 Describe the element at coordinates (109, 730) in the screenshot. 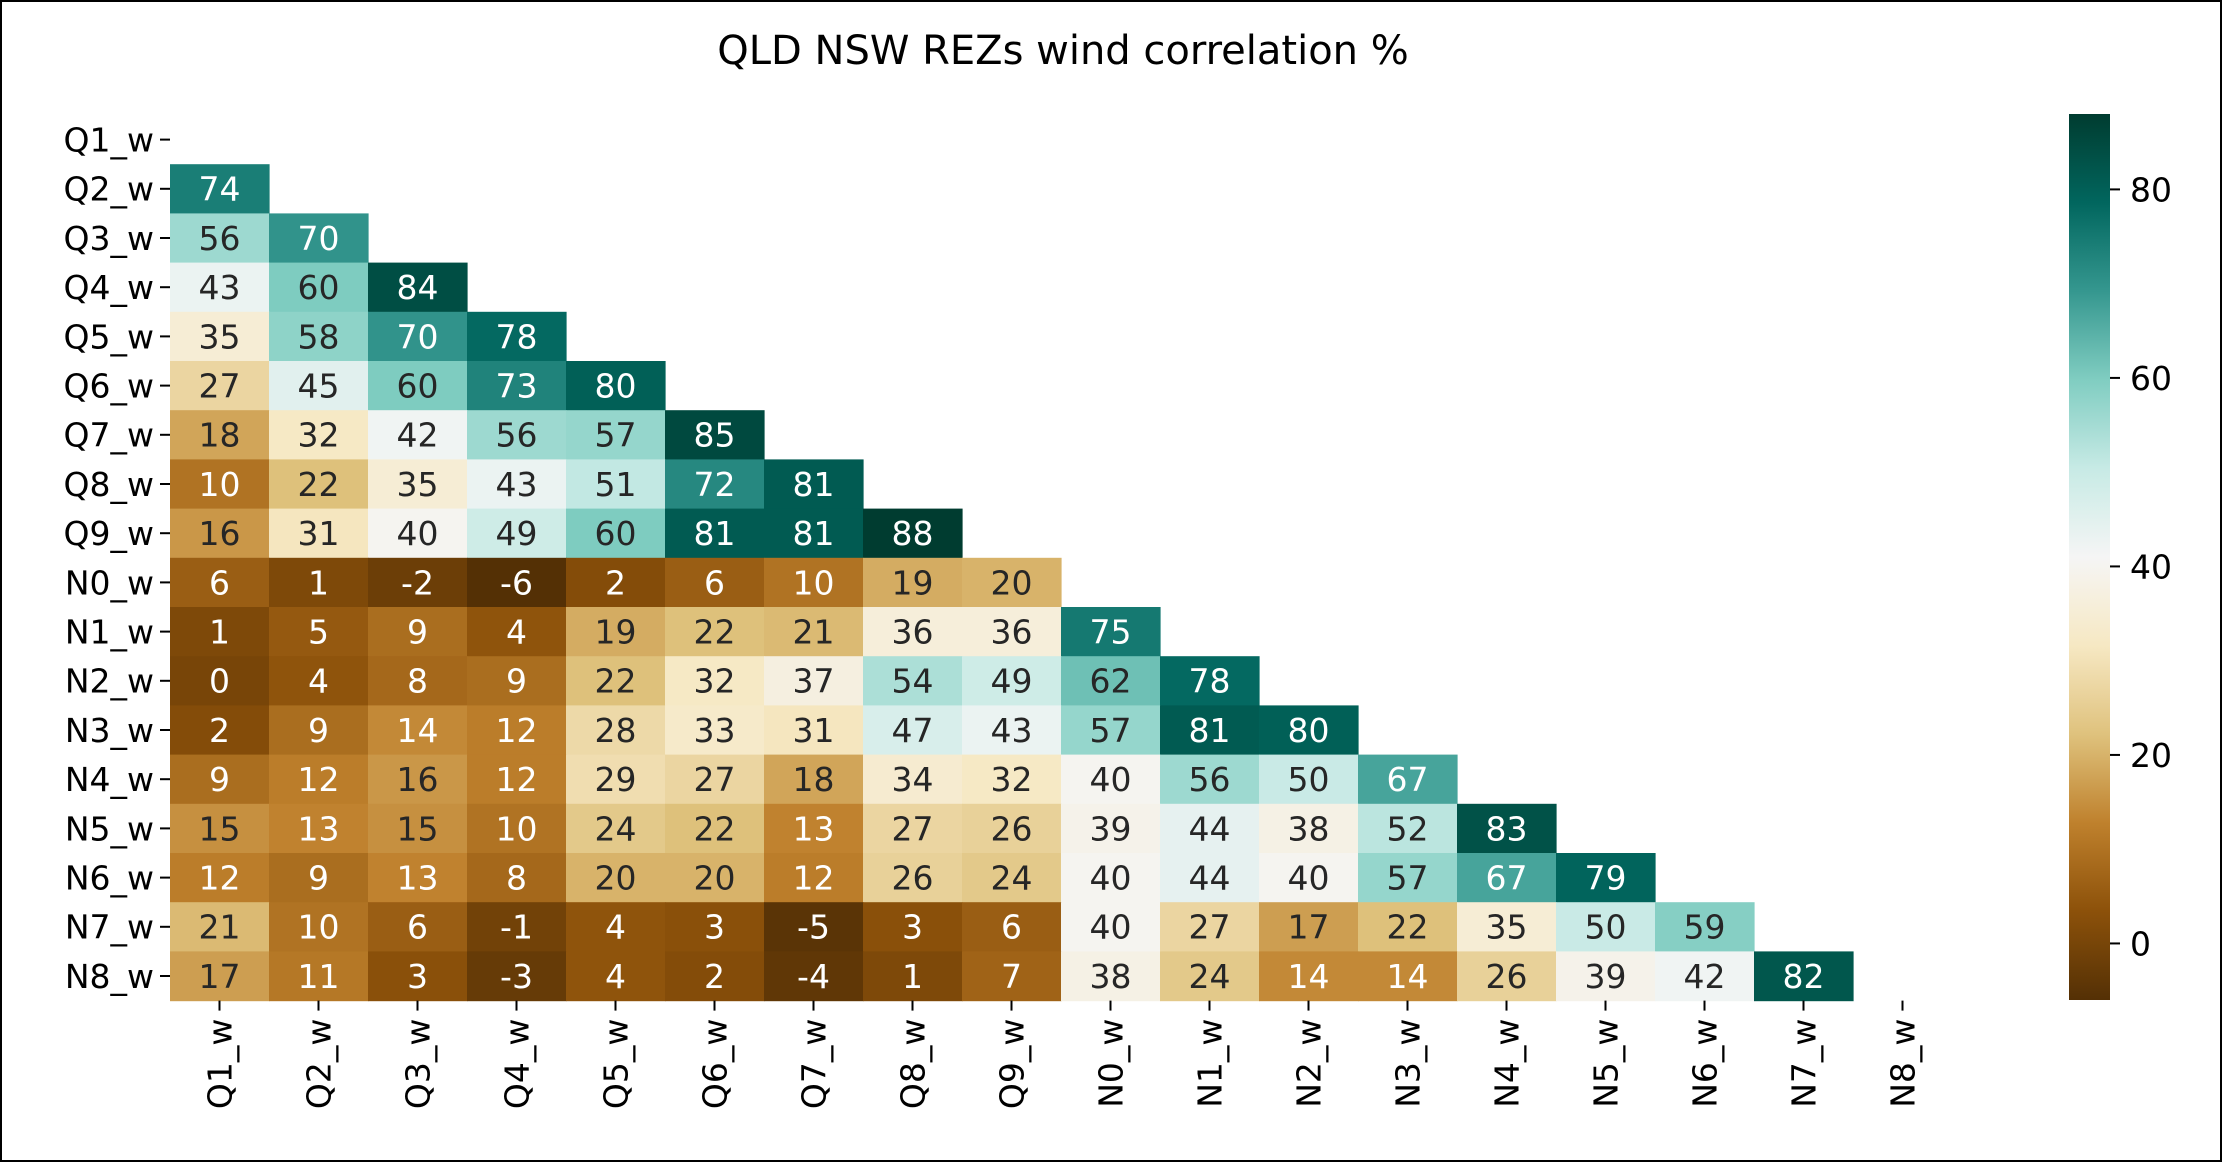

I see `y-tick-label: N3_w` at that location.